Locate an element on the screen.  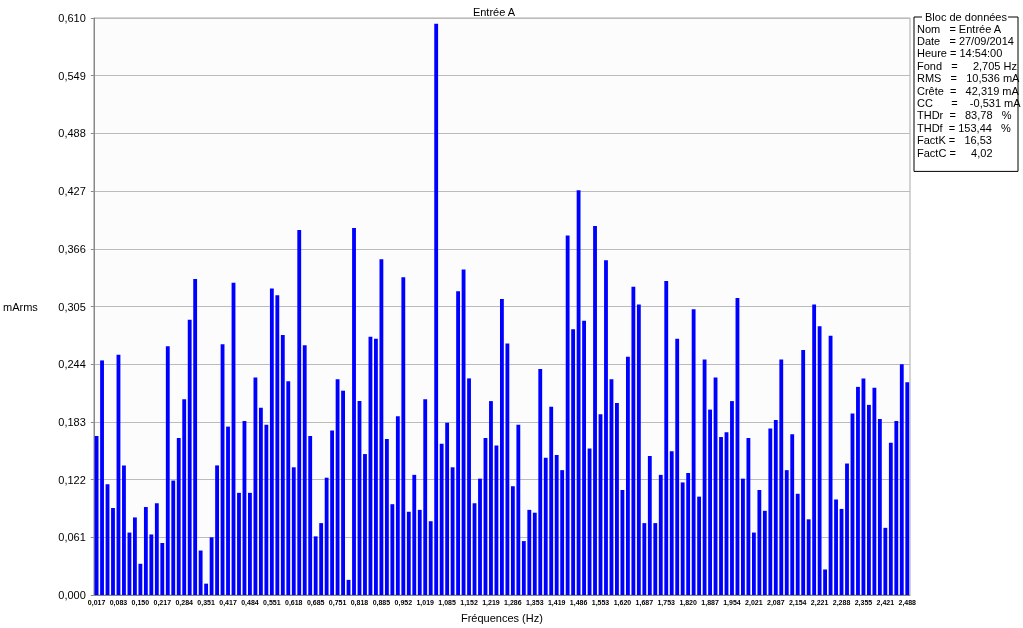
text: Nom = Entrée A is located at coordinates (959, 28).